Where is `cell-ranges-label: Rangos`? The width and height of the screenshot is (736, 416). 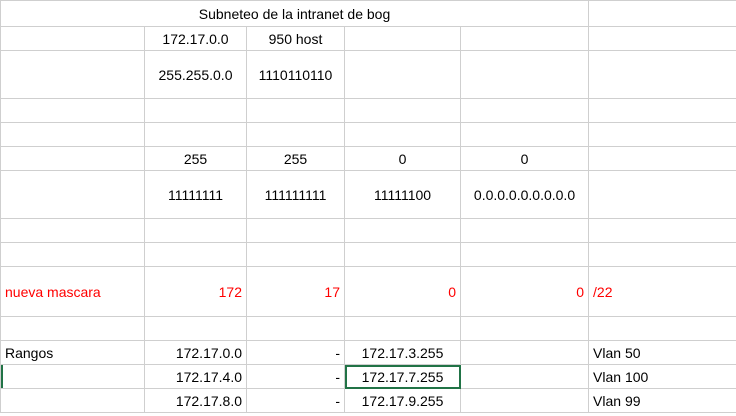 cell-ranges-label: Rangos is located at coordinates (72, 352).